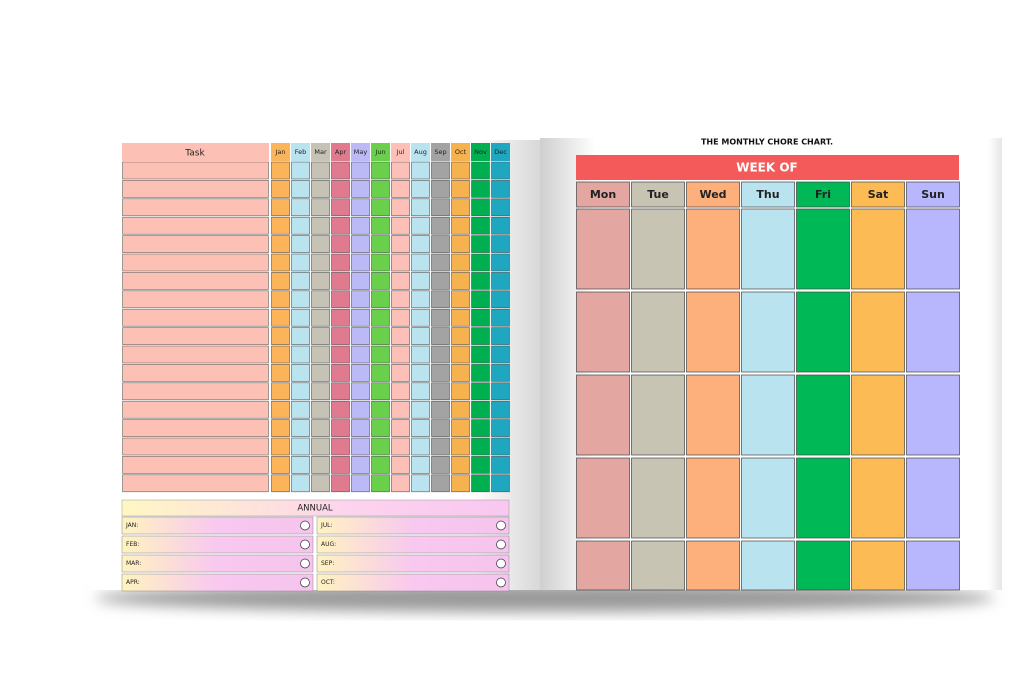 This screenshot has width=1024, height=683. What do you see at coordinates (131, 525) in the screenshot?
I see `annual-label: JAN:` at bounding box center [131, 525].